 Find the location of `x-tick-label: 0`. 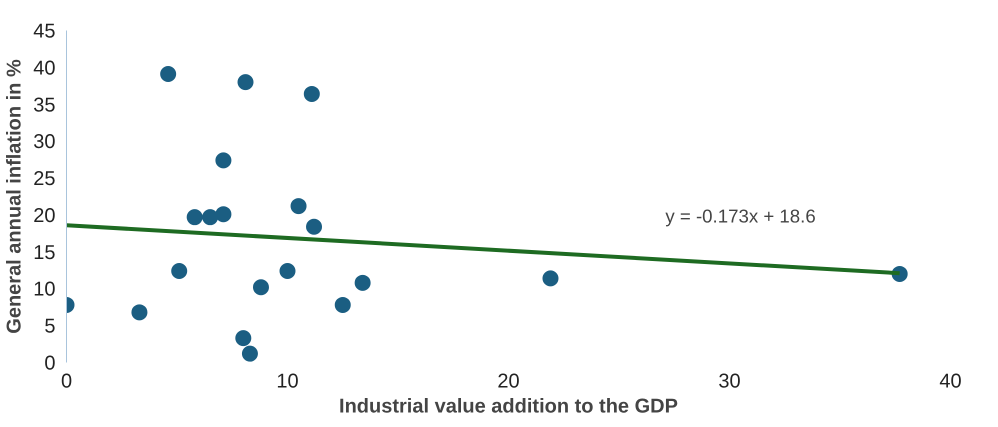

x-tick-label: 0 is located at coordinates (66, 381).